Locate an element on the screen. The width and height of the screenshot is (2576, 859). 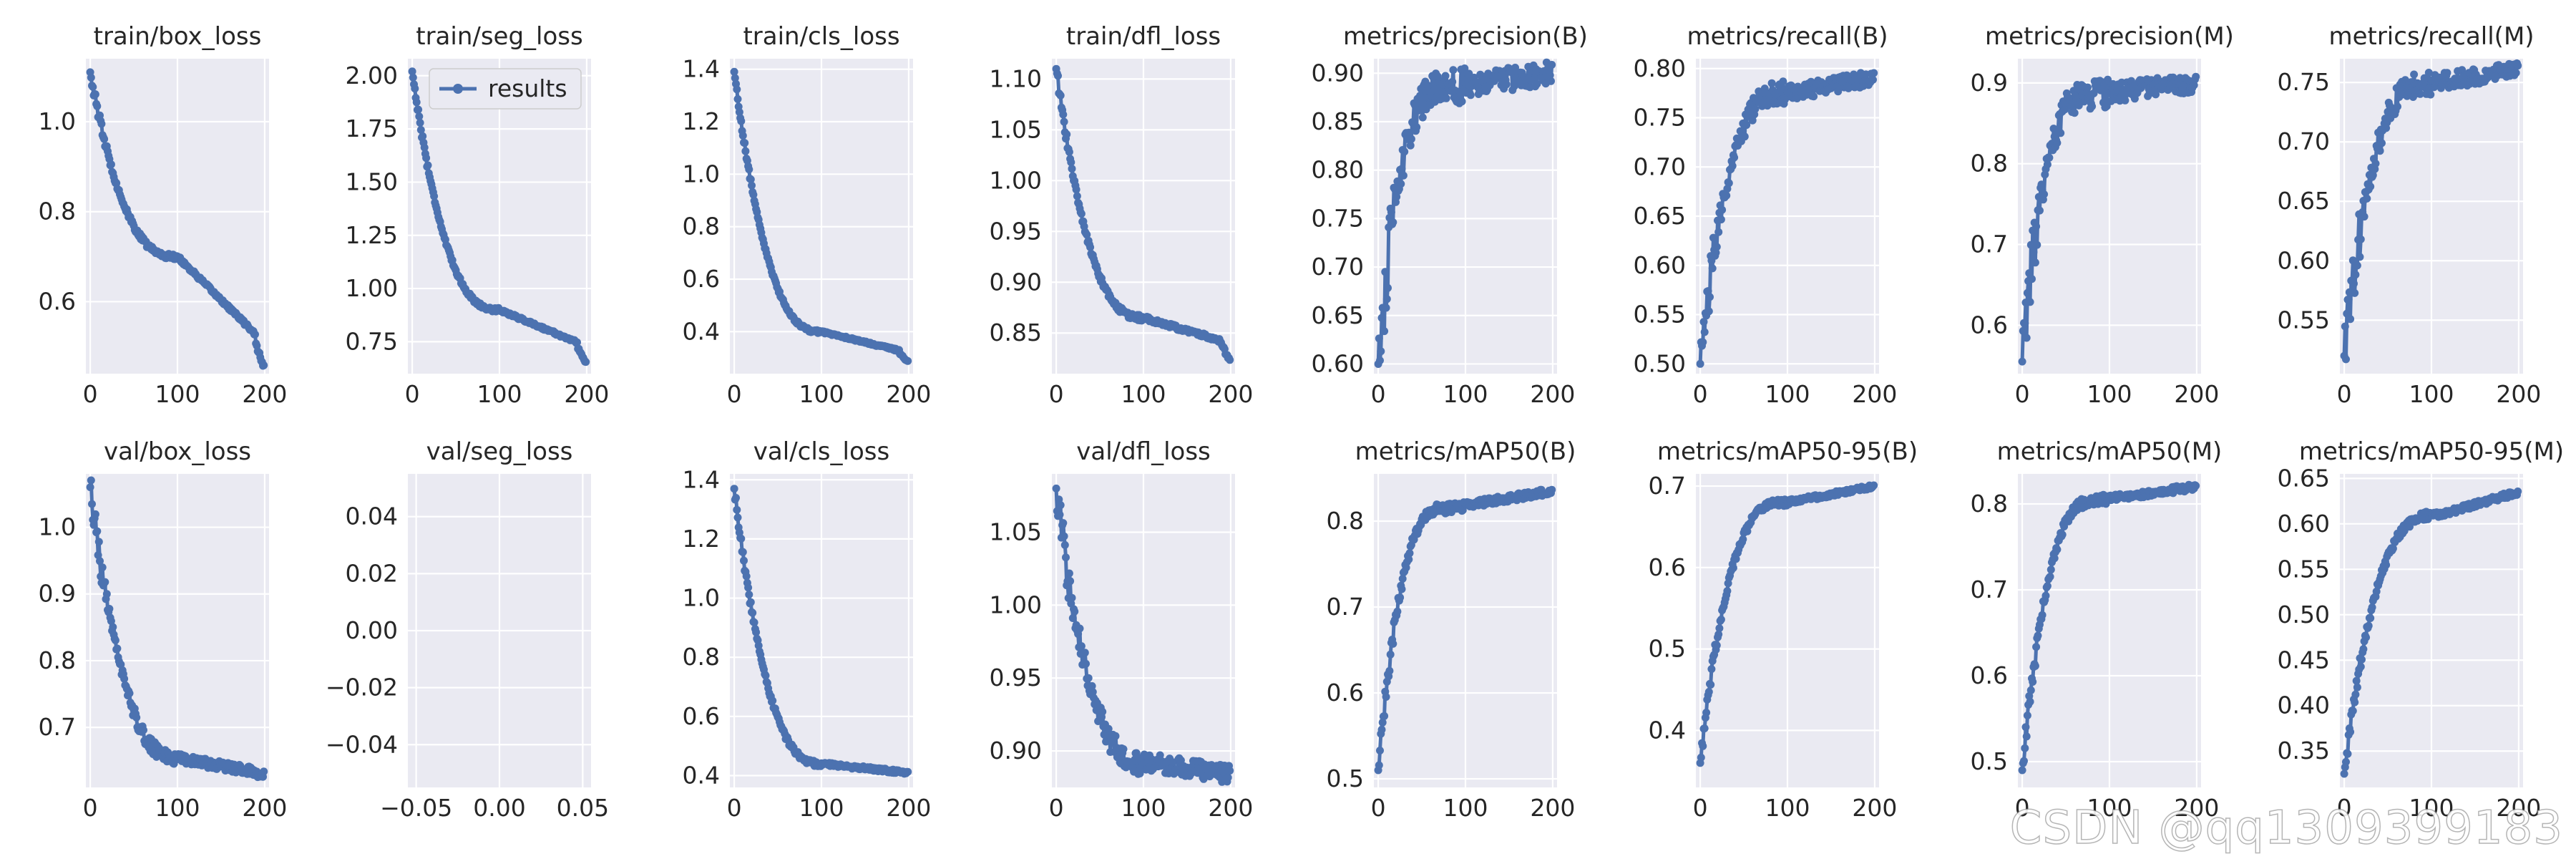
y-tick-label: 0.4 is located at coordinates (1667, 730).